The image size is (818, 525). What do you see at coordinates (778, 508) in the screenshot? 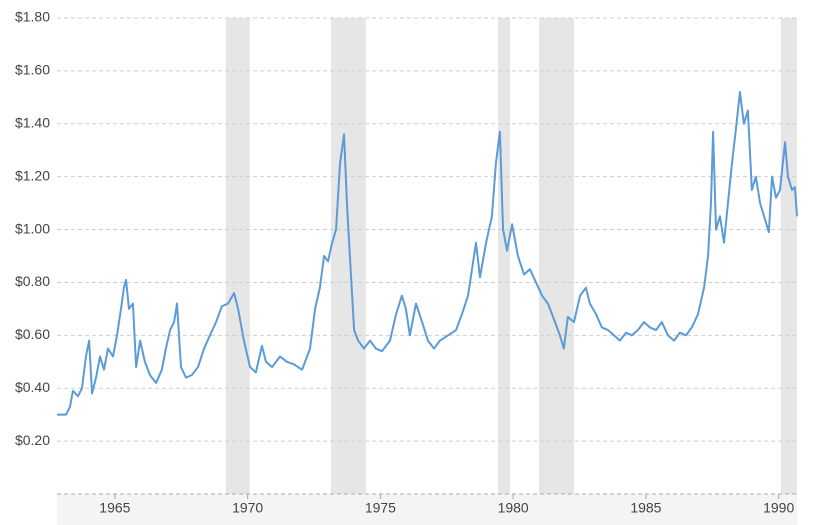
I see `x-tick-label: 1990` at bounding box center [778, 508].